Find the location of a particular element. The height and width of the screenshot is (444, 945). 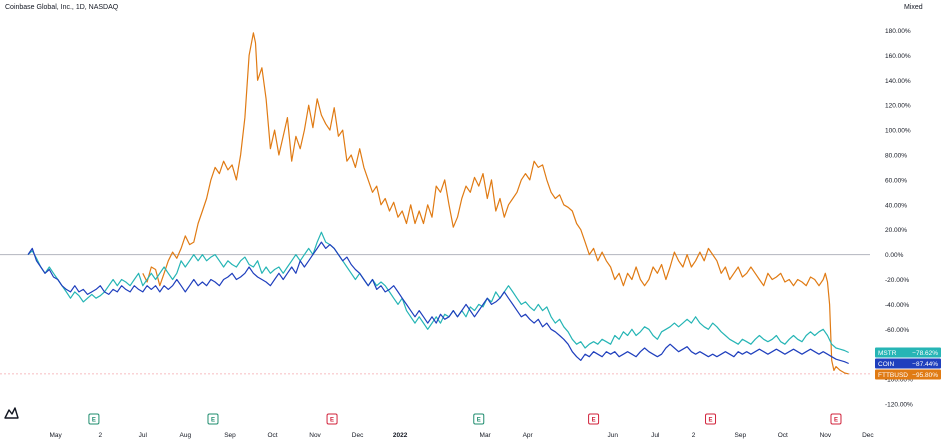

tradingview-logo-icon is located at coordinates (11, 413).